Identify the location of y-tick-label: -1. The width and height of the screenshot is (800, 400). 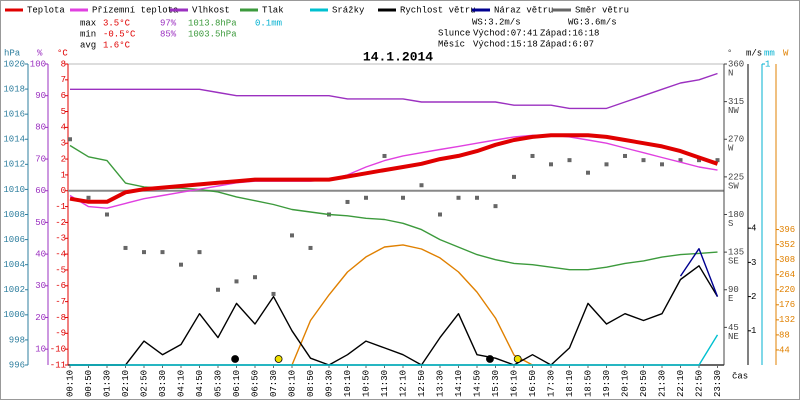
(60, 207).